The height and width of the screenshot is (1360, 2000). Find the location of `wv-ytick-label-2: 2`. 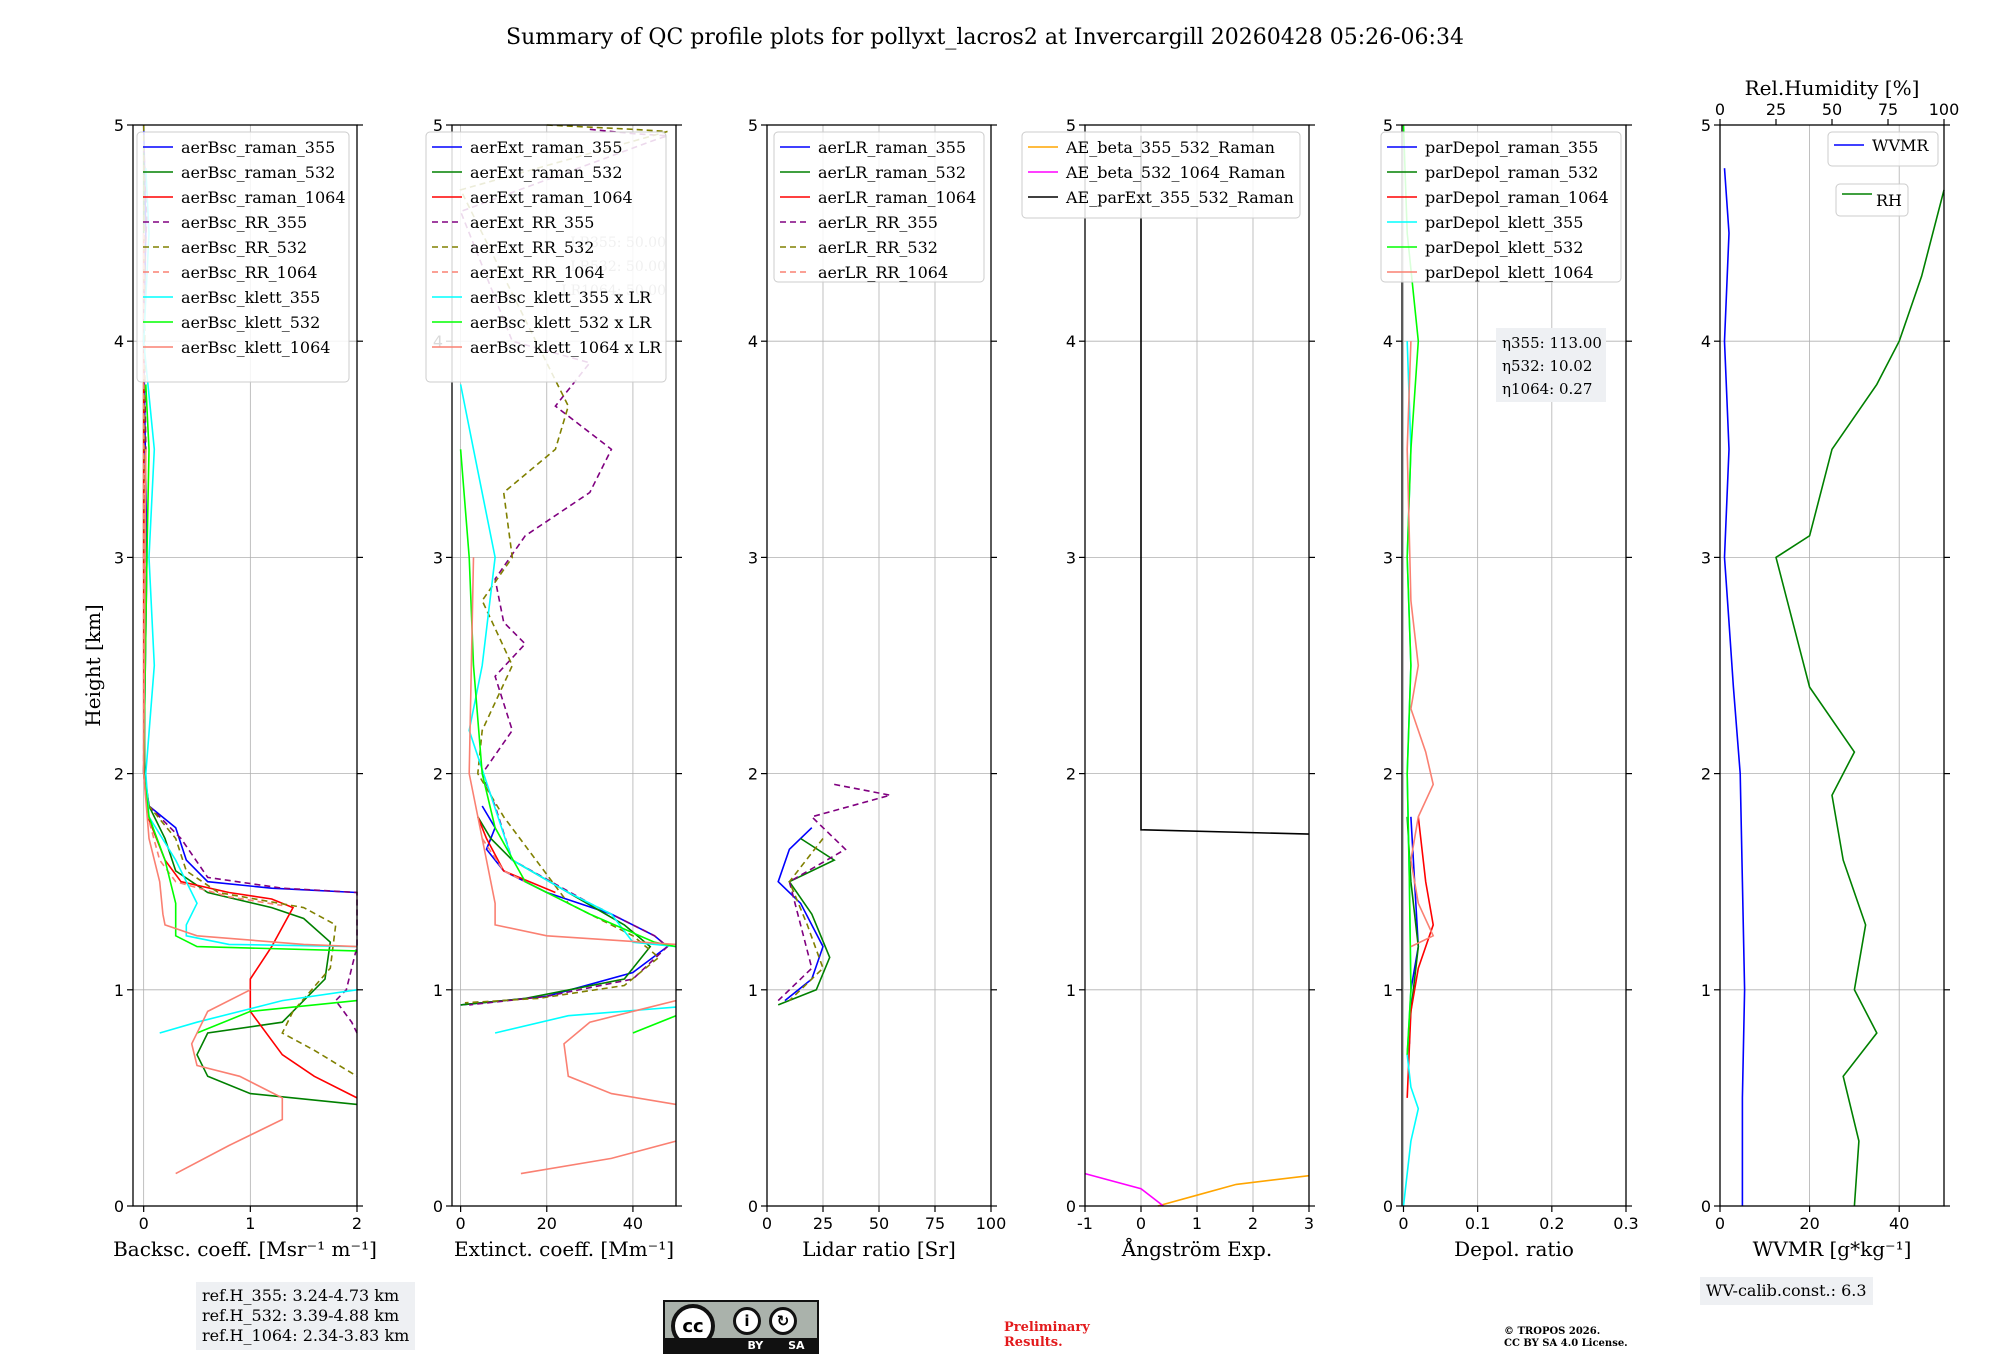

wv-ytick-label-2: 2 is located at coordinates (1706, 774).